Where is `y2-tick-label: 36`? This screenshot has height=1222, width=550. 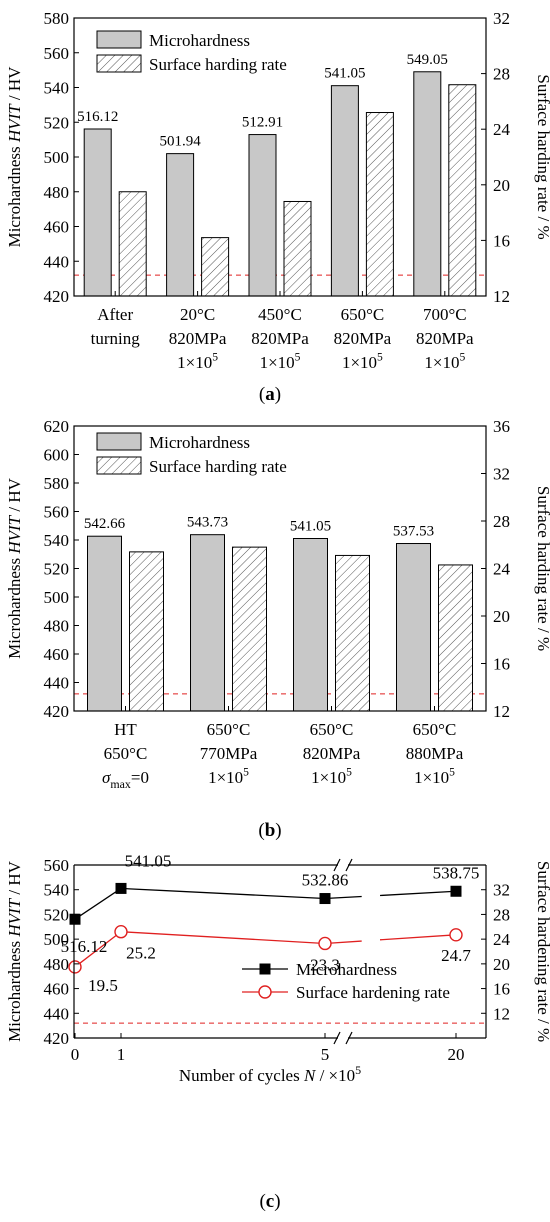
y2-tick-label: 36 is located at coordinates (501, 426).